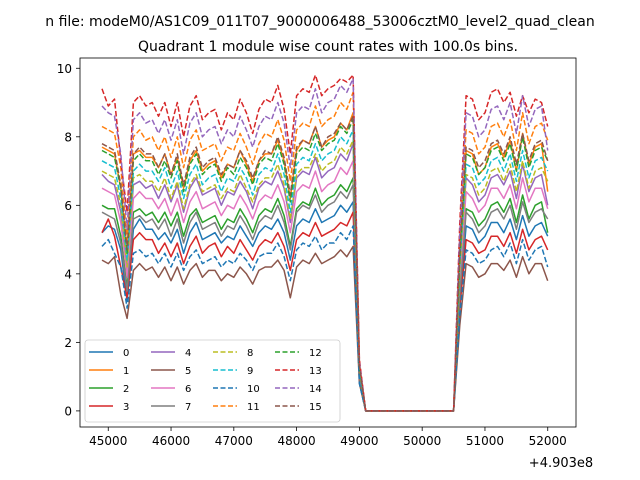  I want to click on legend-label-4: 4, so click(188, 353).